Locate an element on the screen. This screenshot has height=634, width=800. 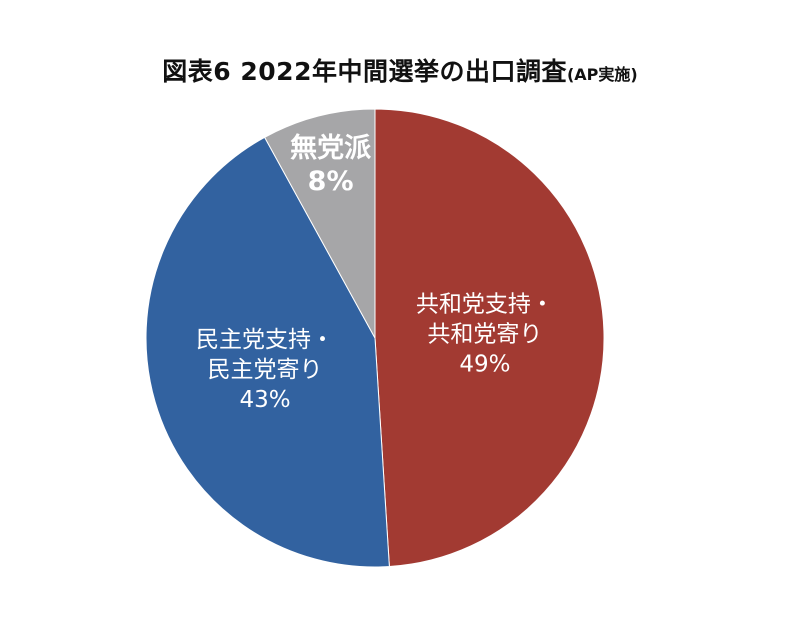
slice-category-label-1: 民主党寄り is located at coordinates (265, 370).